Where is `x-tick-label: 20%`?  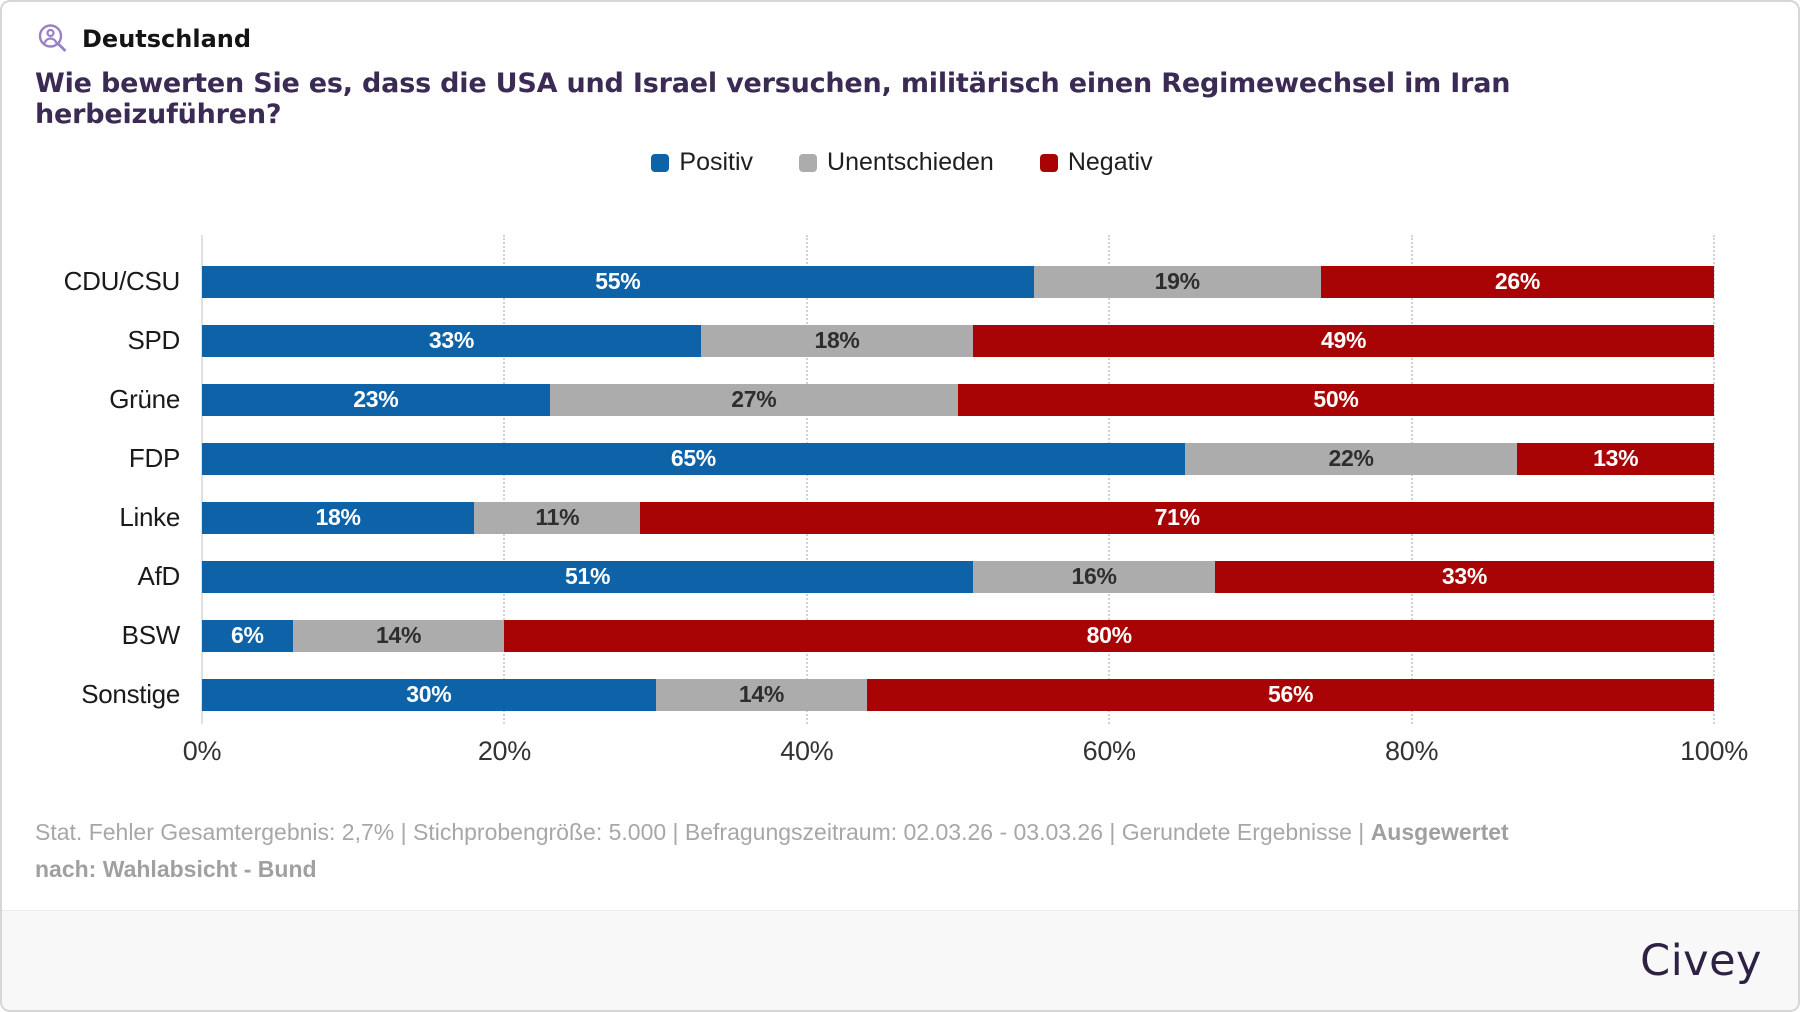 x-tick-label: 20% is located at coordinates (504, 751).